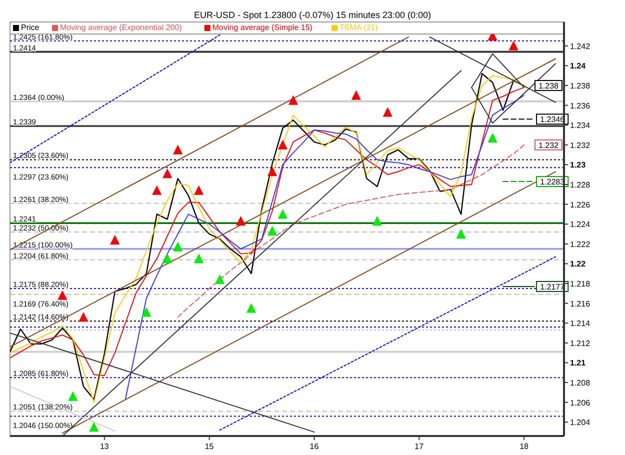 The height and width of the screenshot is (455, 625). Describe the element at coordinates (313, 15) in the screenshot. I see `chart-title: EUR-USD - Spot 1.23800 (-0.07%) 15 minutes 23:00 (0:00)` at that location.